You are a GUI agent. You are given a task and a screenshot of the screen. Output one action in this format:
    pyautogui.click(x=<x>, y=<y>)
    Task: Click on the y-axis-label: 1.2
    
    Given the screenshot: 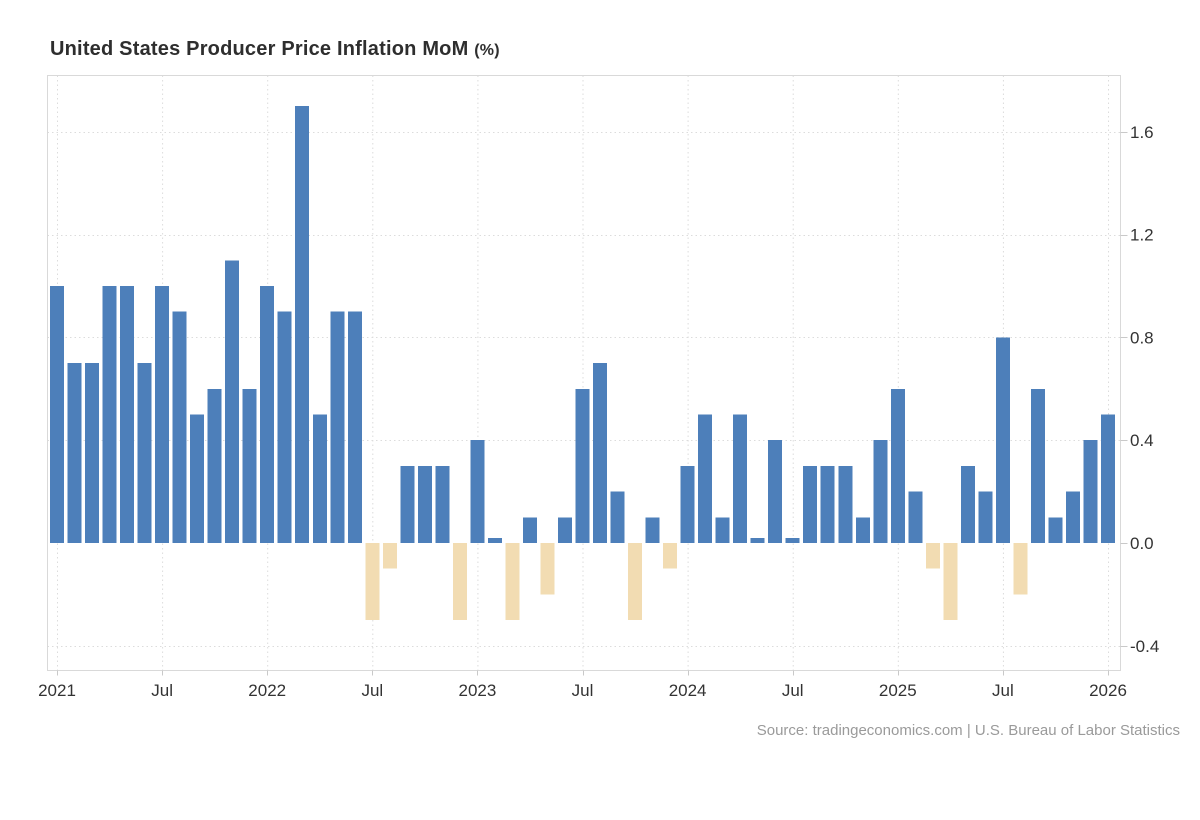 What is the action you would take?
    pyautogui.click(x=1142, y=235)
    